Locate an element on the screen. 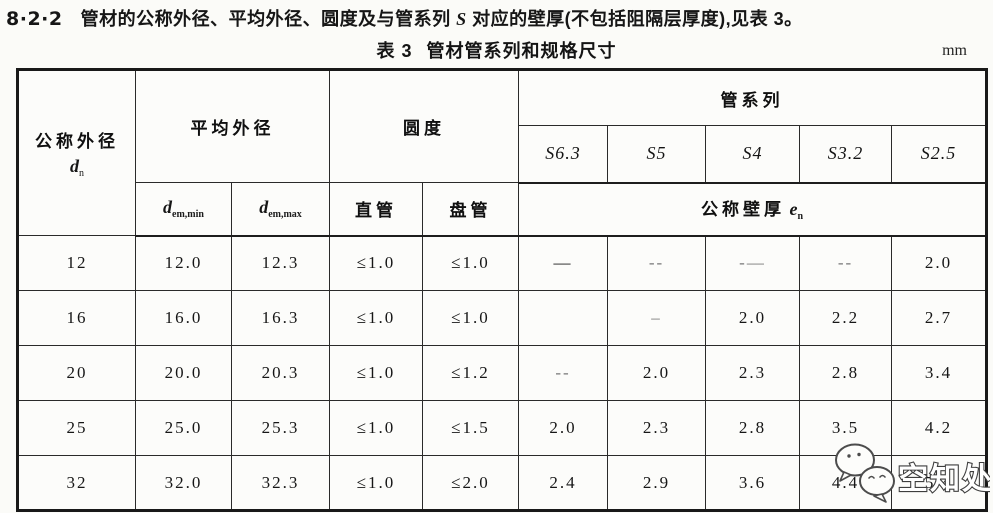 This screenshot has width=993, height=513. cell-dem-min: 20.0 is located at coordinates (183, 373).